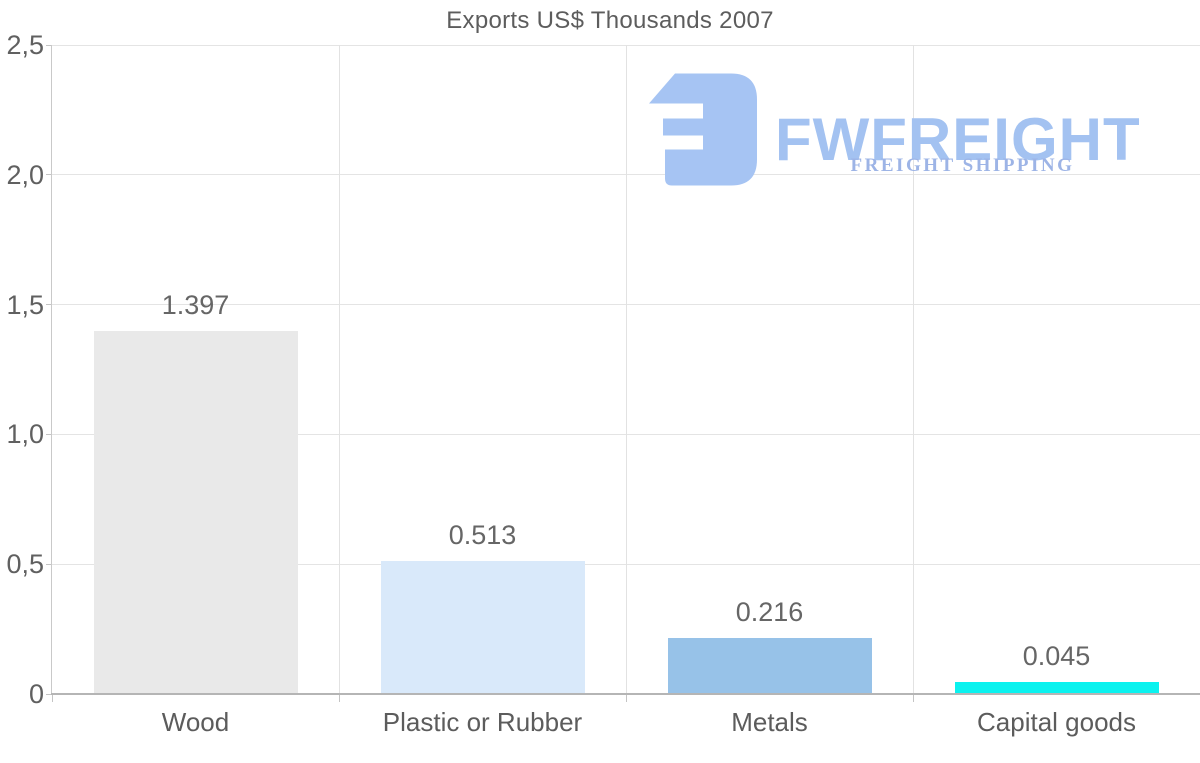 The height and width of the screenshot is (763, 1200). I want to click on y-tick-label: 0,5, so click(25, 564).